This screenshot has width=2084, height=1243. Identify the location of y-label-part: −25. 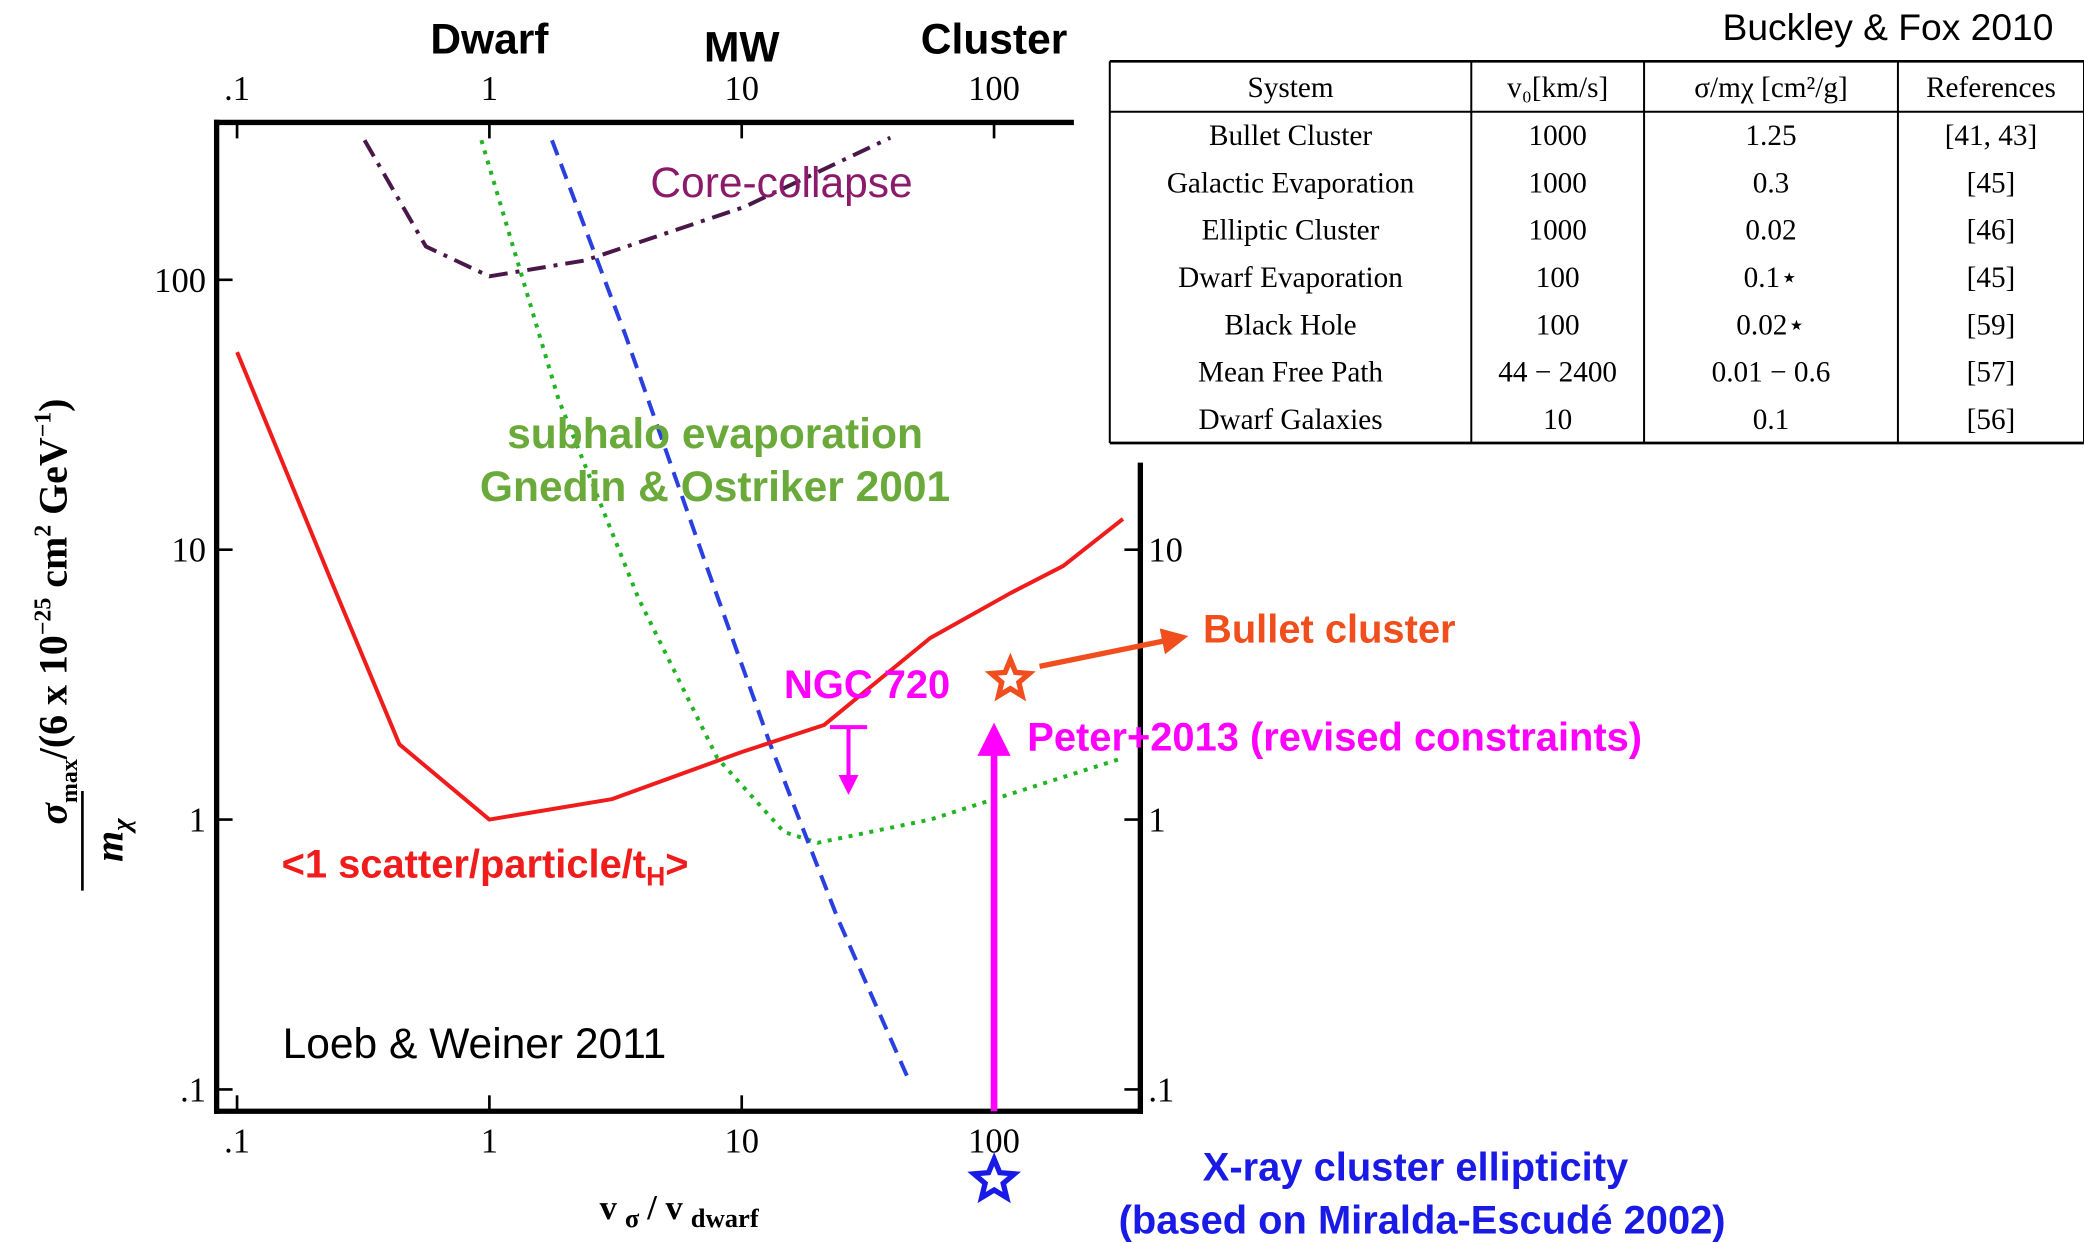
(44, 617).